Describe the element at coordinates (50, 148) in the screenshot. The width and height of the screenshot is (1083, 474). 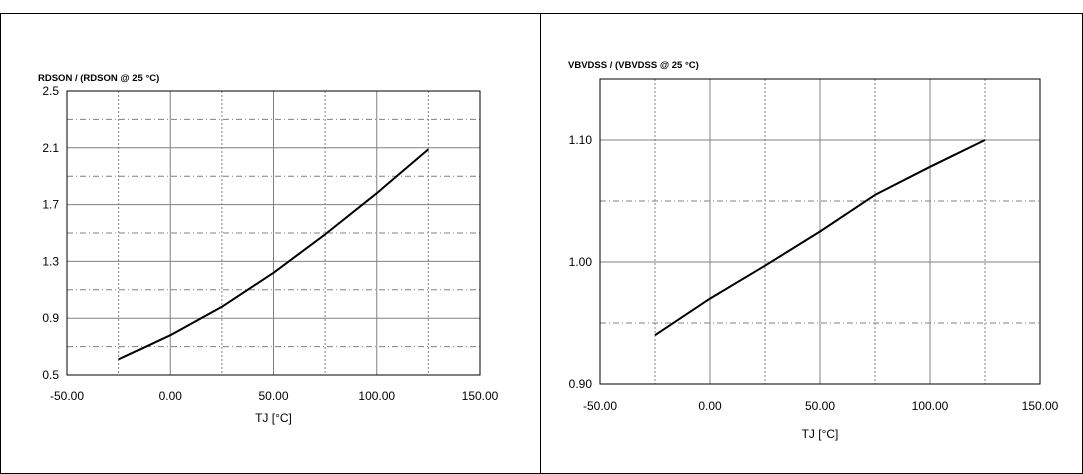
I see `rdson-y-tick-label: 2.1` at that location.